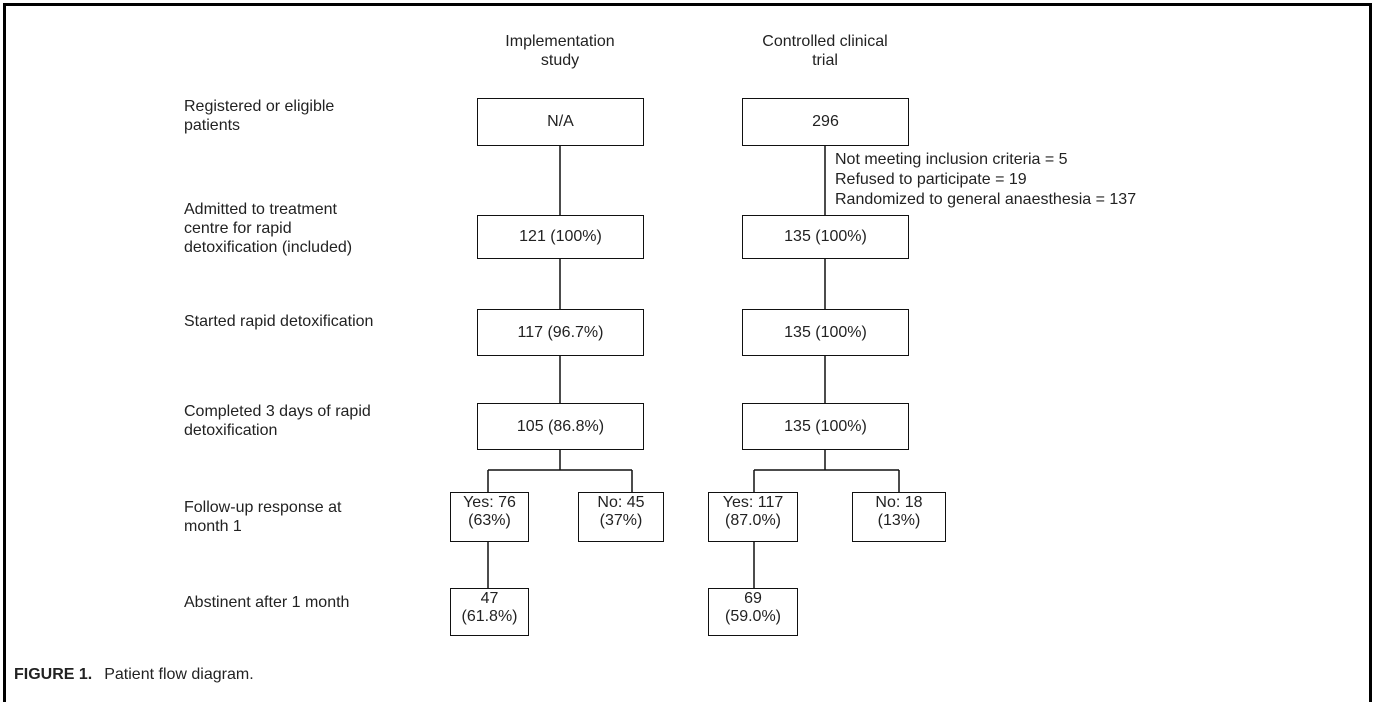 This screenshot has height=702, width=1377. Describe the element at coordinates (259, 116) in the screenshot. I see `row-label-registered: Registered or eligible patients` at that location.